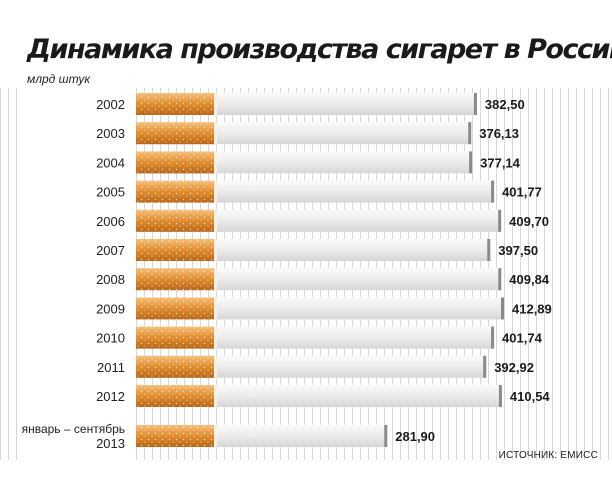  Describe the element at coordinates (76, 274) in the screenshot. I see `label-column` at that location.